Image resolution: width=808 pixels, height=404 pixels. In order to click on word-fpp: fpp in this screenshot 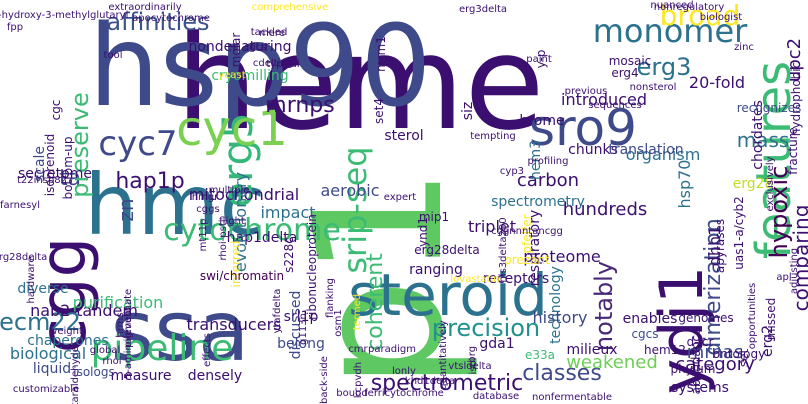, I will do `click(15, 27)`.